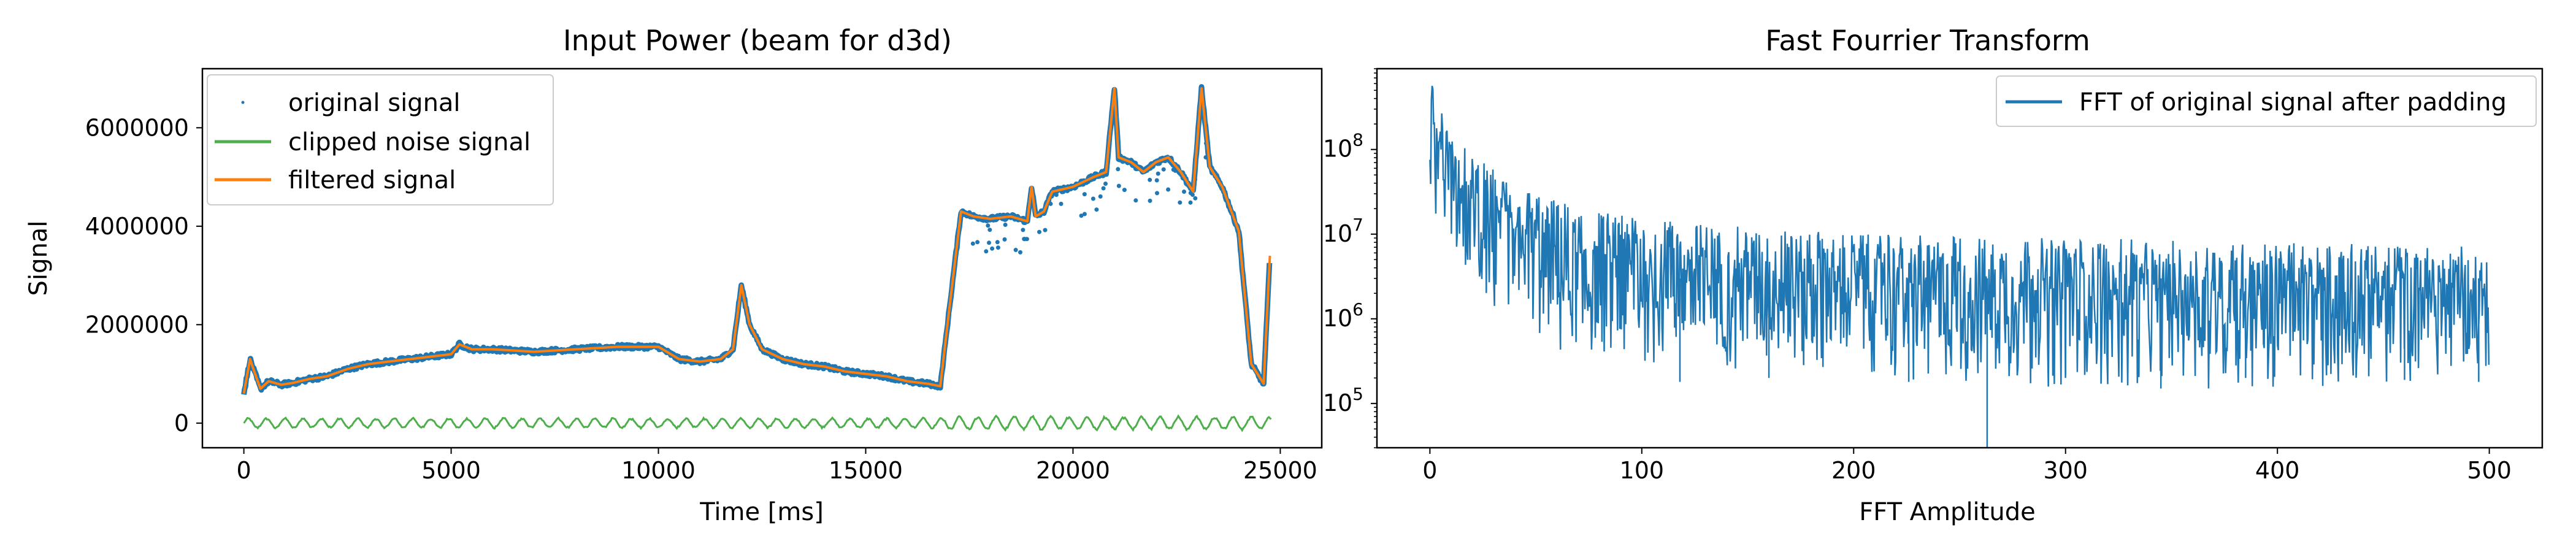 Image resolution: width=2576 pixels, height=552 pixels. What do you see at coordinates (2065, 470) in the screenshot?
I see `x-tick-label: 300` at bounding box center [2065, 470].